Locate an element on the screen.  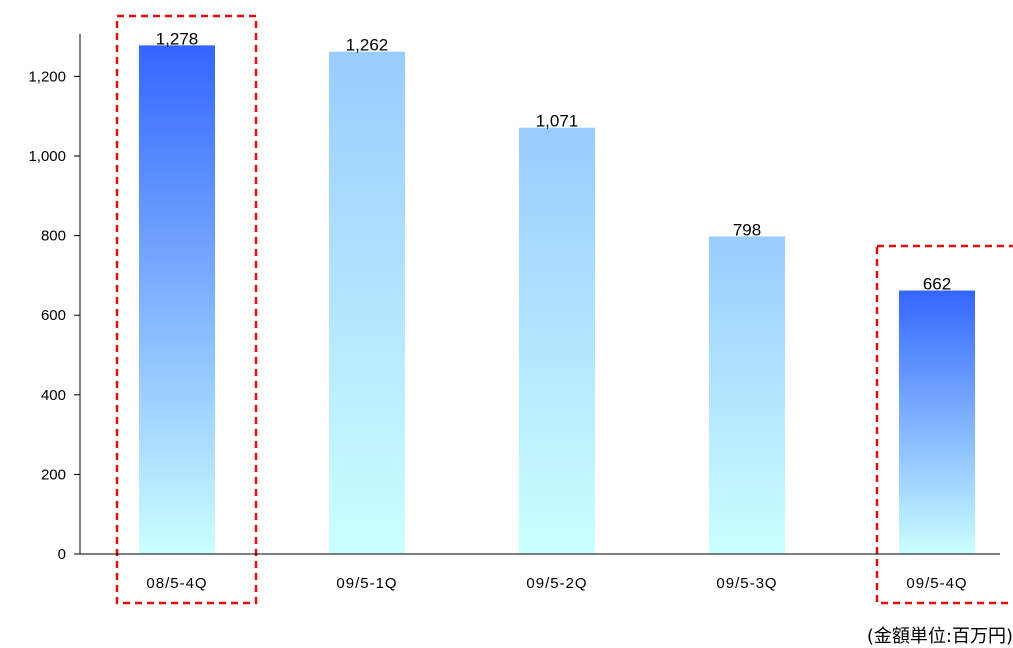
y-tick-label: 1,000 is located at coordinates (47, 156).